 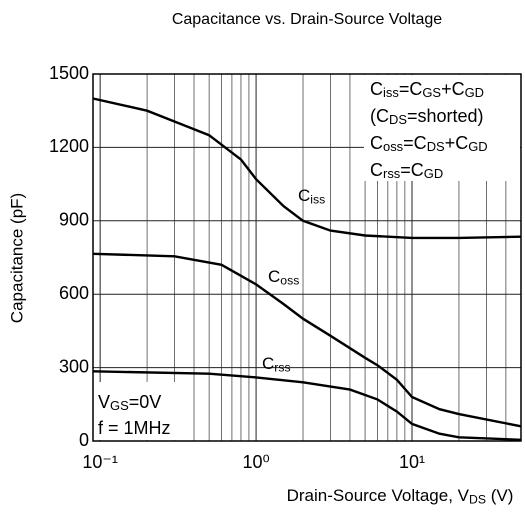 I want to click on series-label: Ciss, so click(x=311, y=196).